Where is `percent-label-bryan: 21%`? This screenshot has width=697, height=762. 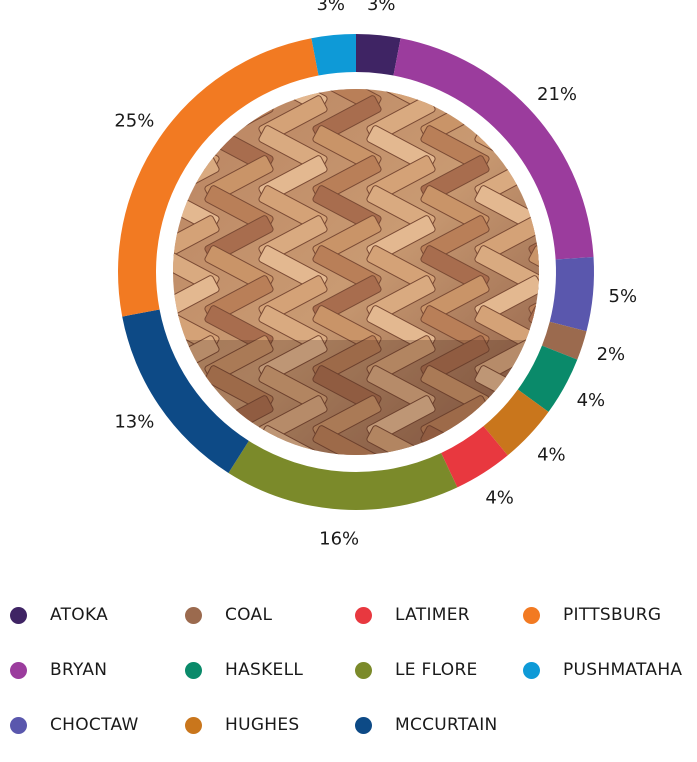 percent-label-bryan: 21% is located at coordinates (557, 94).